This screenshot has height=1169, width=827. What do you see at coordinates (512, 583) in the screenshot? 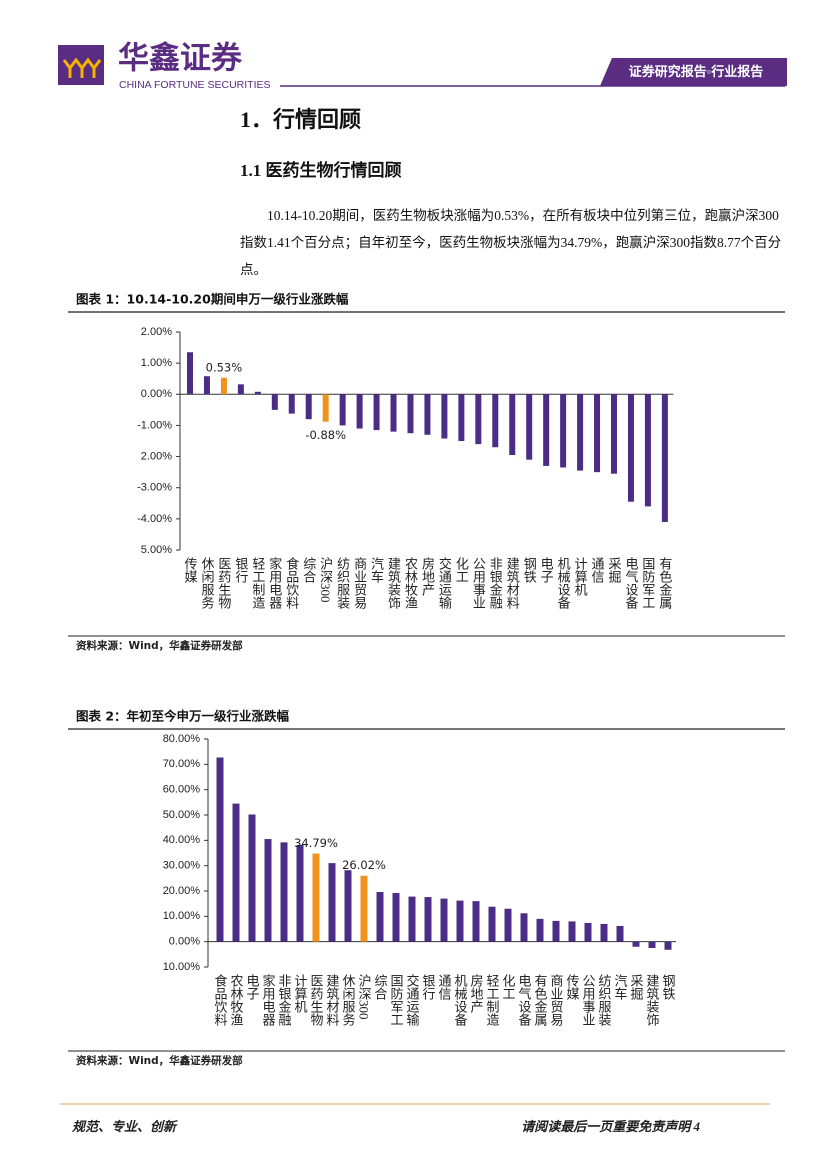
I see `x-tick-label: 建筑材料` at bounding box center [512, 583].